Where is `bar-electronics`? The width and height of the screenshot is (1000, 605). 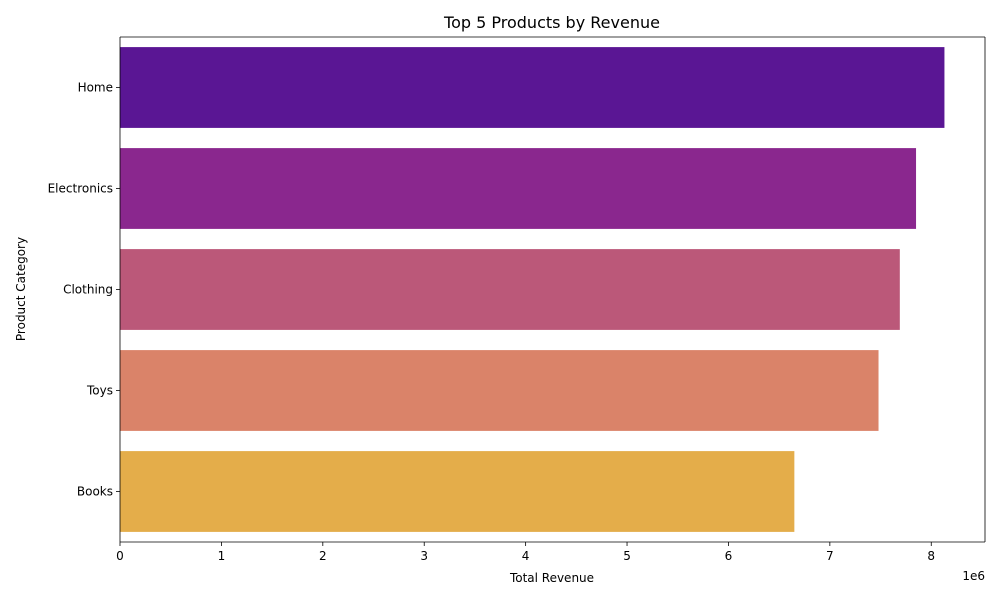 bar-electronics is located at coordinates (518, 188).